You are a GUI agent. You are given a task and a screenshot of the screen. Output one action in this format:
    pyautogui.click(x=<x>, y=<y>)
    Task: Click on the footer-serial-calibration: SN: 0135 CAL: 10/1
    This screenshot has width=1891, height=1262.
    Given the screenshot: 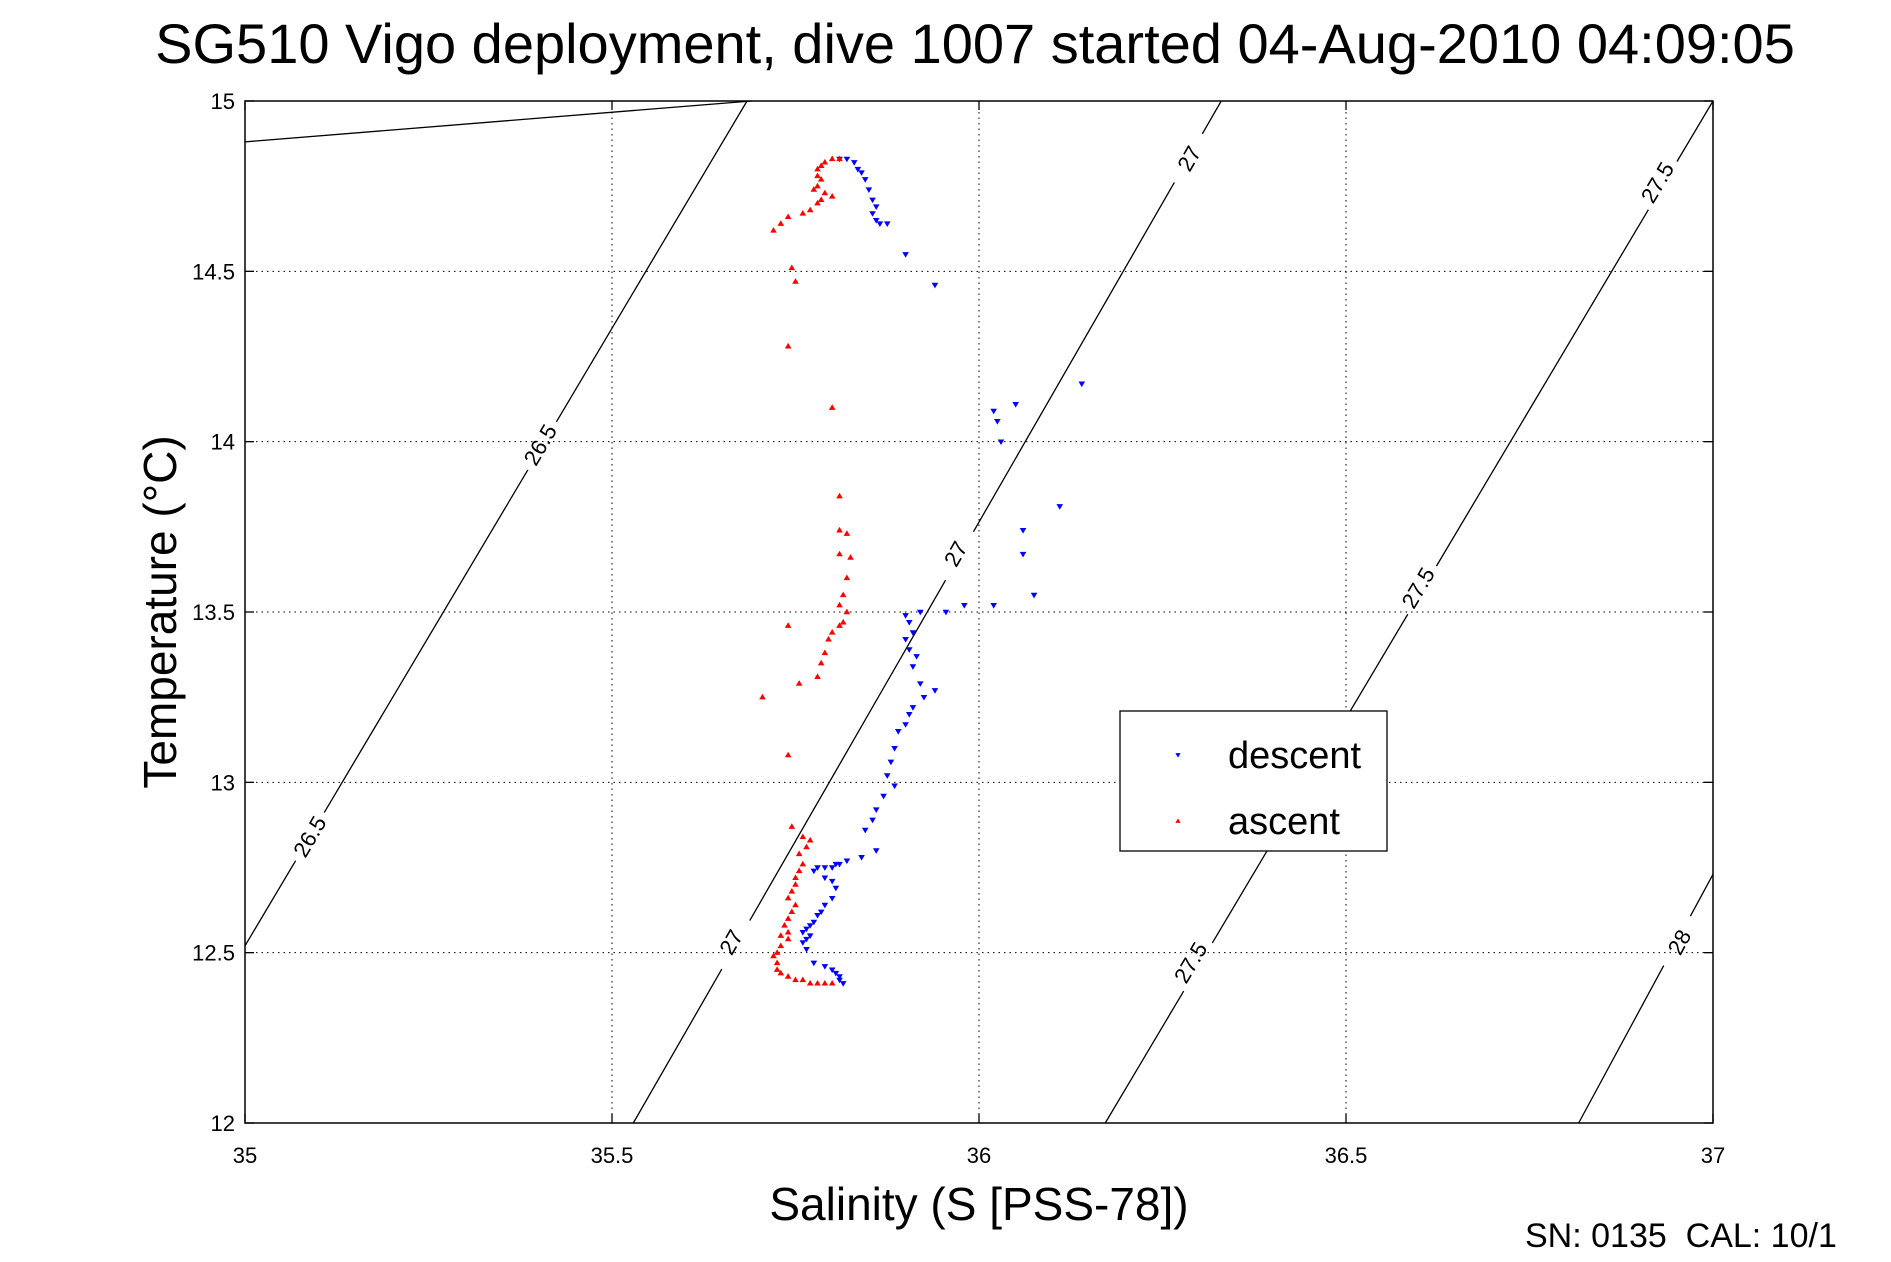 What is the action you would take?
    pyautogui.click(x=1681, y=1236)
    